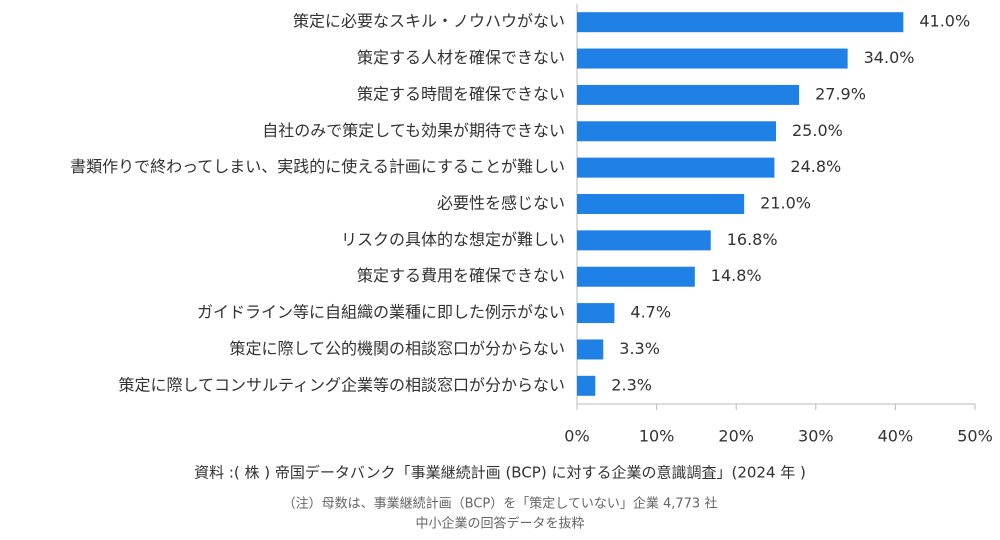 The image size is (1000, 540). I want to click on x-tick-label: 40%, so click(896, 436).